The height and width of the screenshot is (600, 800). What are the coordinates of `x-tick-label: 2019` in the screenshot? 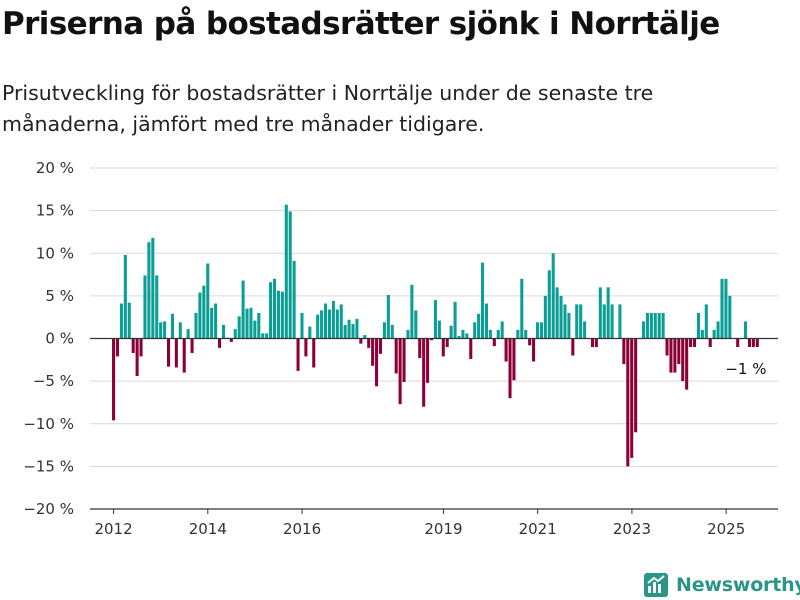 It's located at (443, 529).